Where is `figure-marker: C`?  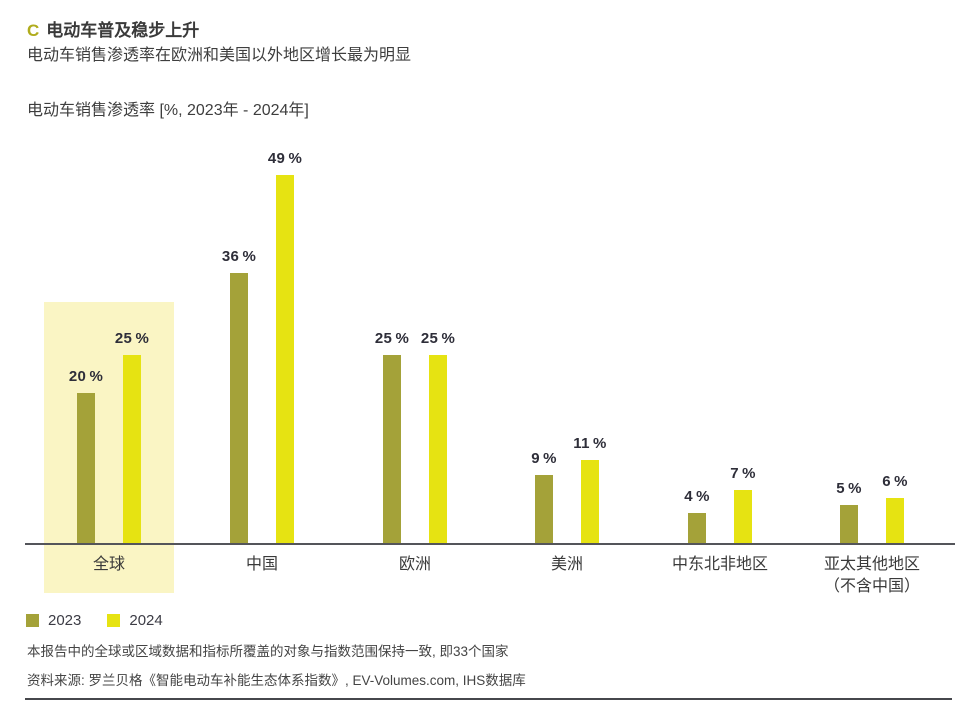
figure-marker: C is located at coordinates (33, 30).